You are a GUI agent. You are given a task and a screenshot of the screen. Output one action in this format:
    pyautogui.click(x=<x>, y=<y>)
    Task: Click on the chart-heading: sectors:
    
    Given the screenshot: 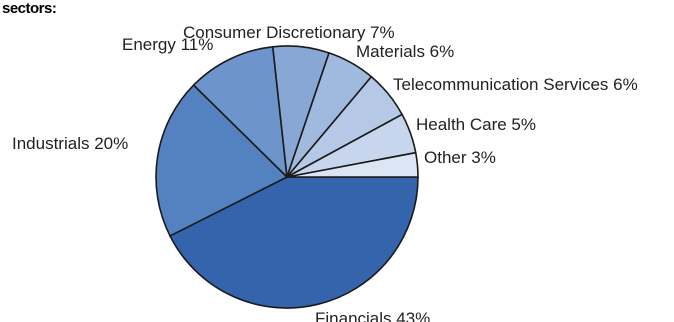 What is the action you would take?
    pyautogui.click(x=29, y=8)
    